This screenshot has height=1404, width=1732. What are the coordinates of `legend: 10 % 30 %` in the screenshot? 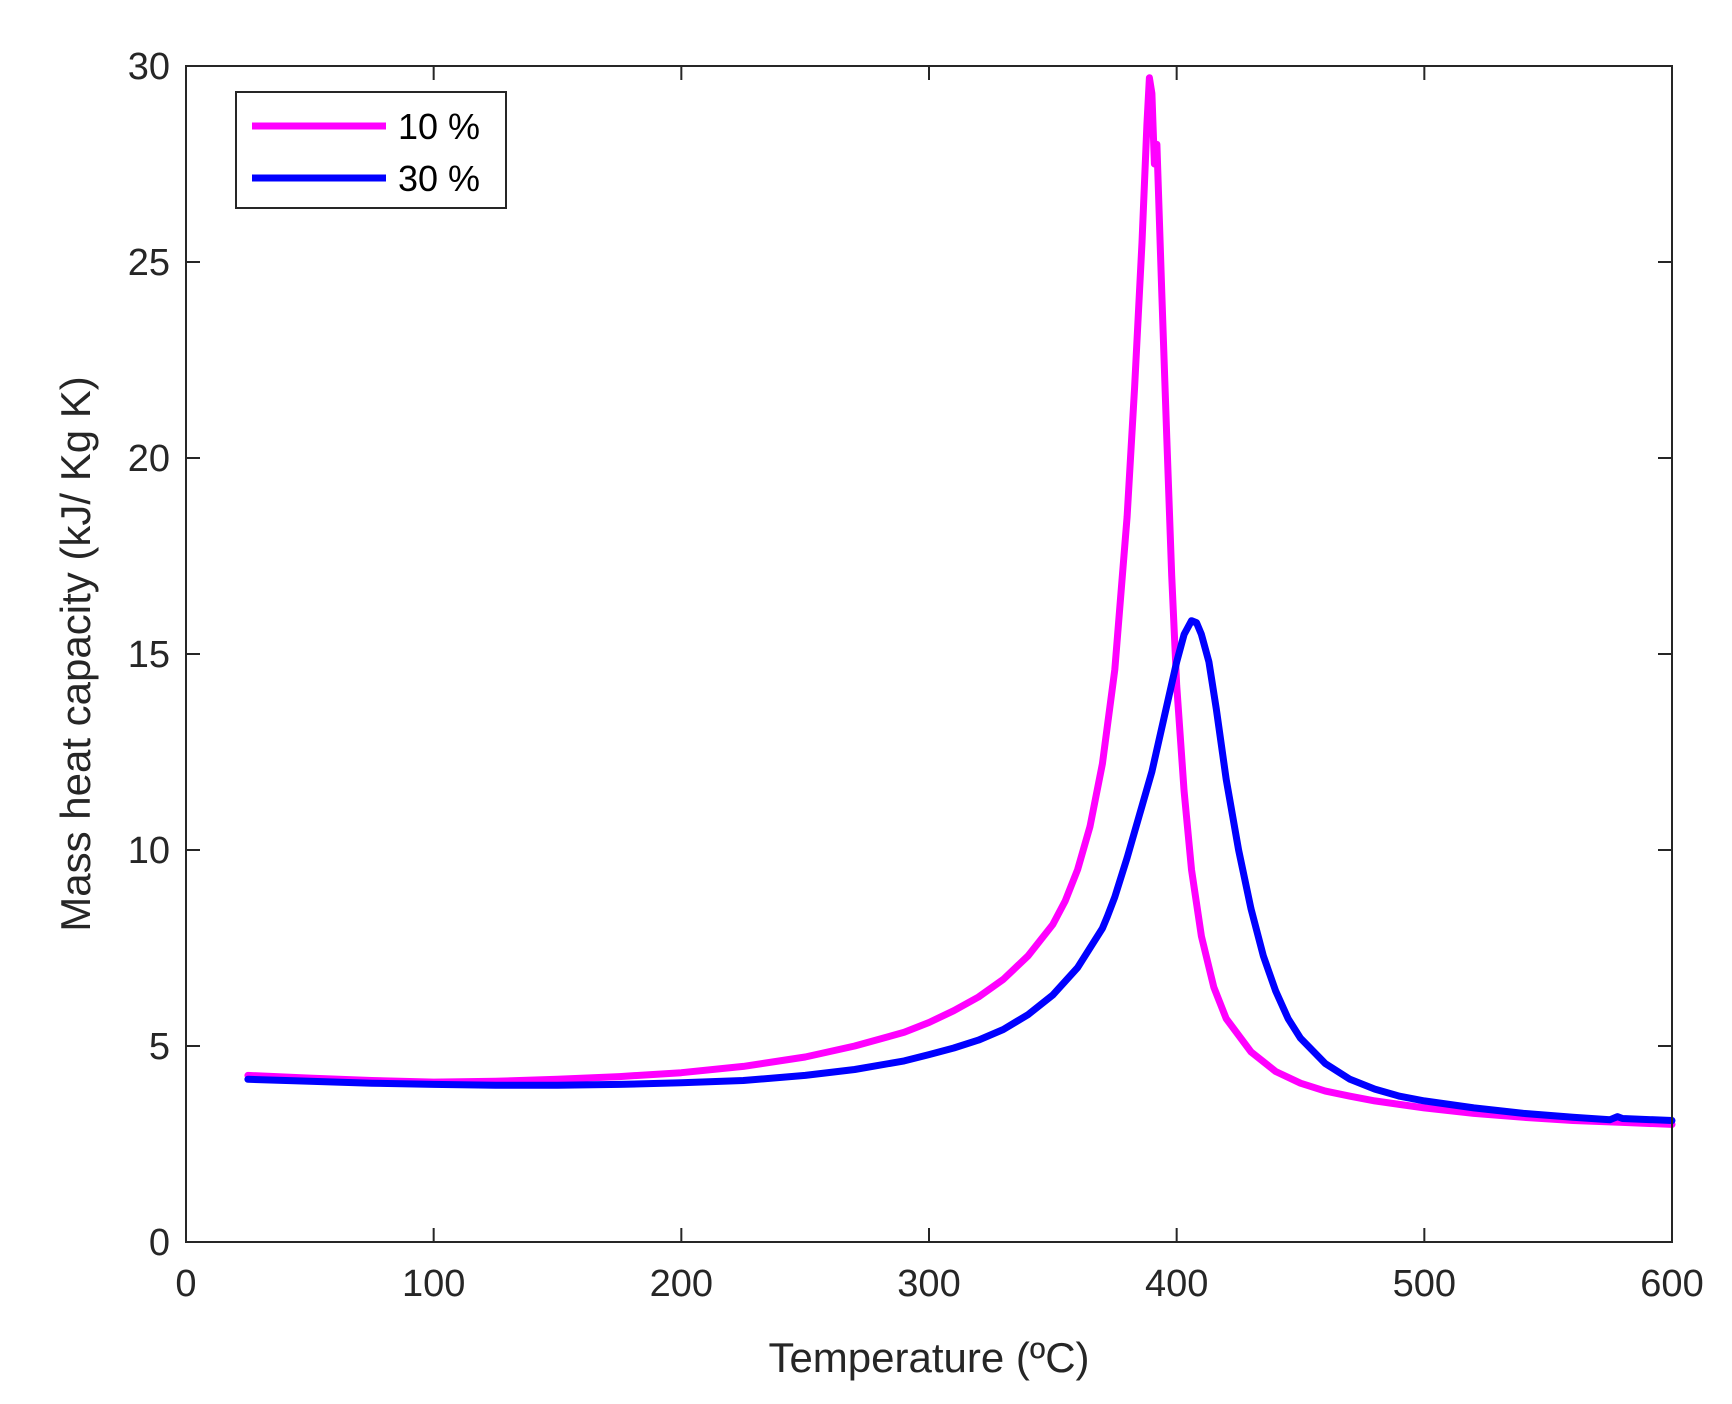 It's located at (371, 150).